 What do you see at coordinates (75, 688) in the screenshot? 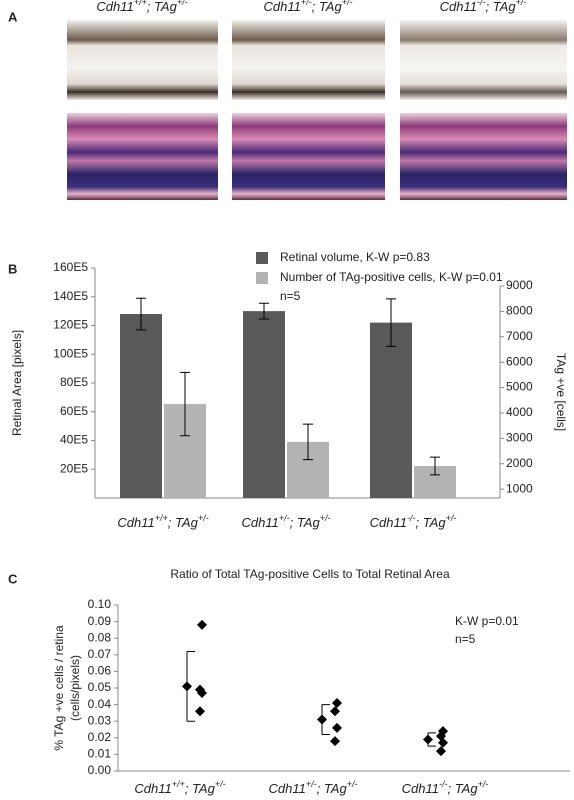
I see `y-axis-label: (cells/pixels)` at bounding box center [75, 688].